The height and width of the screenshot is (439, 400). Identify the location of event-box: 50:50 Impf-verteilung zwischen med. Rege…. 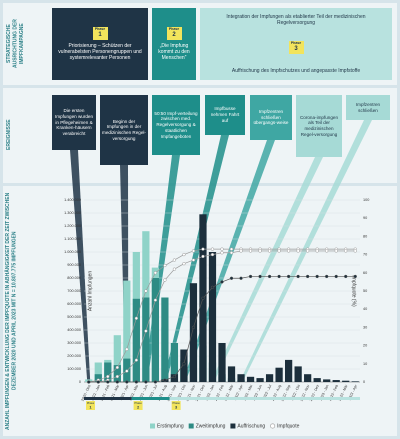
(176, 125).